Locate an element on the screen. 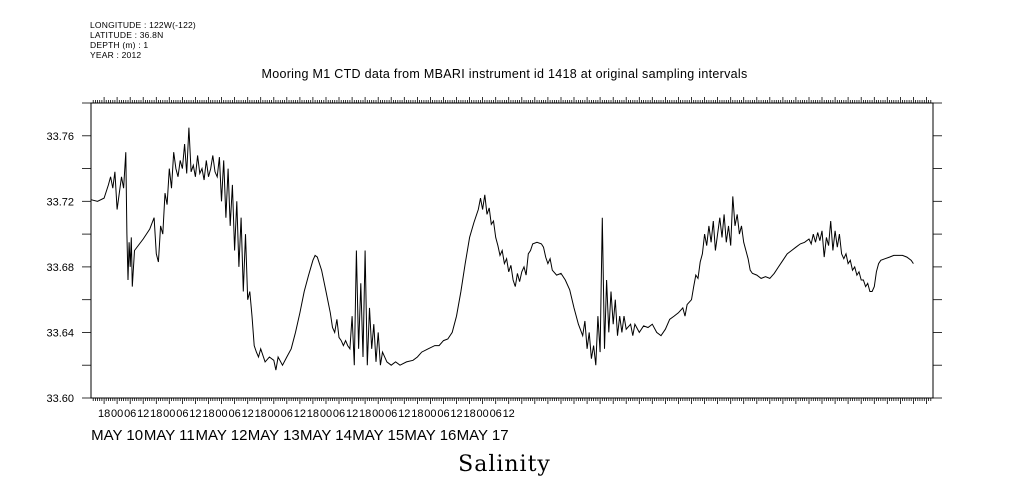 Image resolution: width=1009 pixels, height=504 pixels. longitude-text: LONGITUDE : 122W(-122) is located at coordinates (143, 25).